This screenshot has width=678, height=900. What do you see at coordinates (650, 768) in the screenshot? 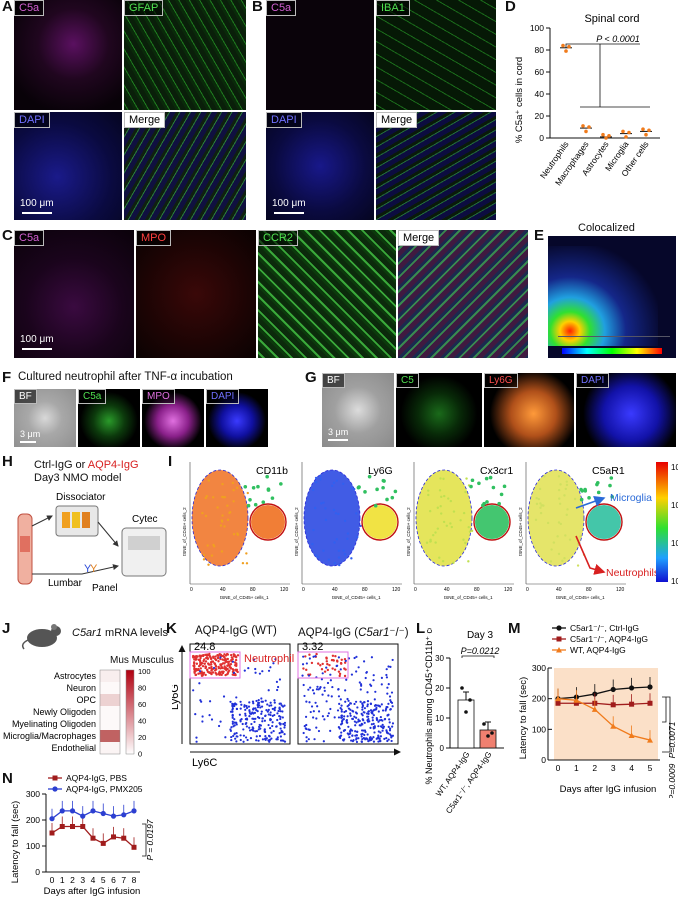
I see `x-tick-label: 5` at bounding box center [650, 768].